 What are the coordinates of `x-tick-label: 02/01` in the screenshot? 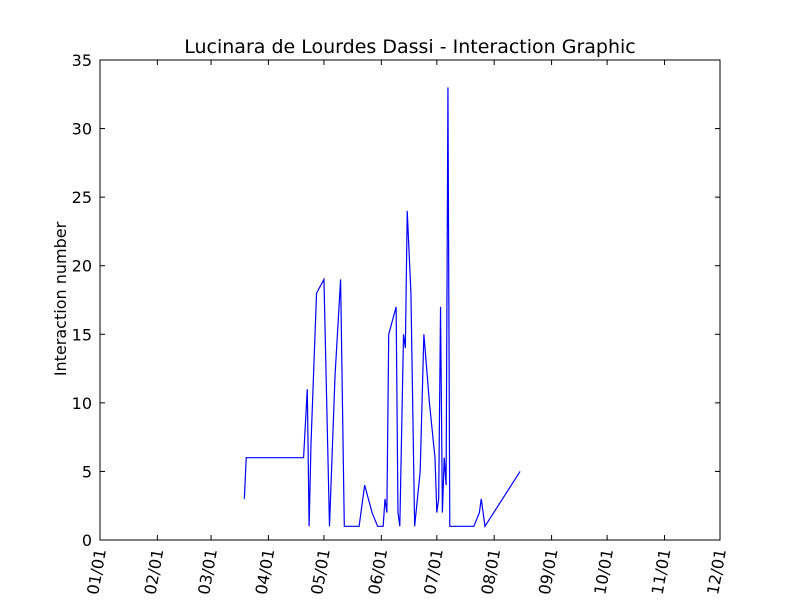 It's located at (154, 571).